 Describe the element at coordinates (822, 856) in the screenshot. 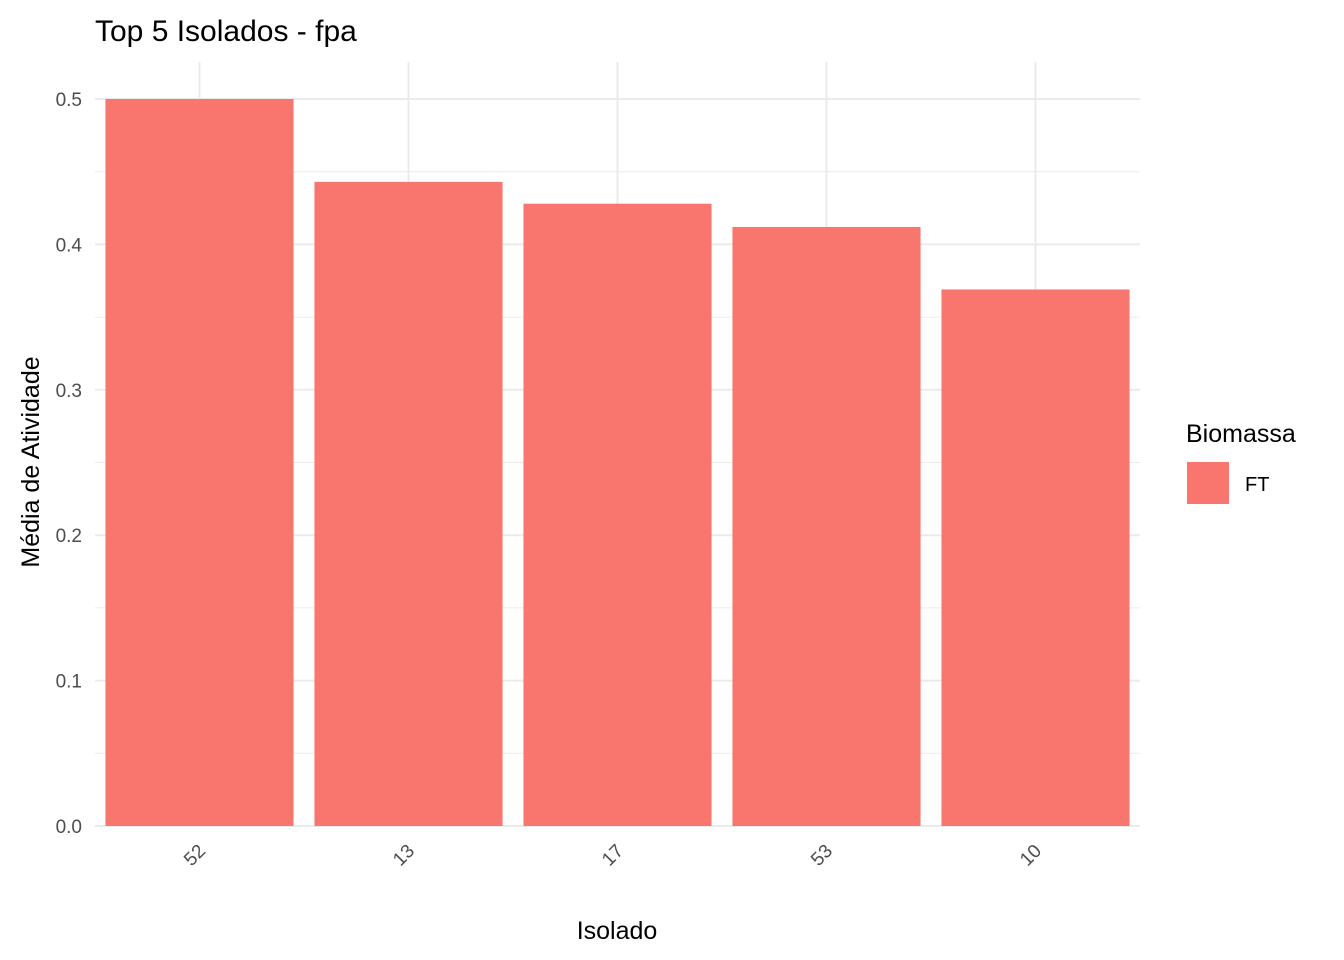

I see `x-tick-label: 53` at that location.